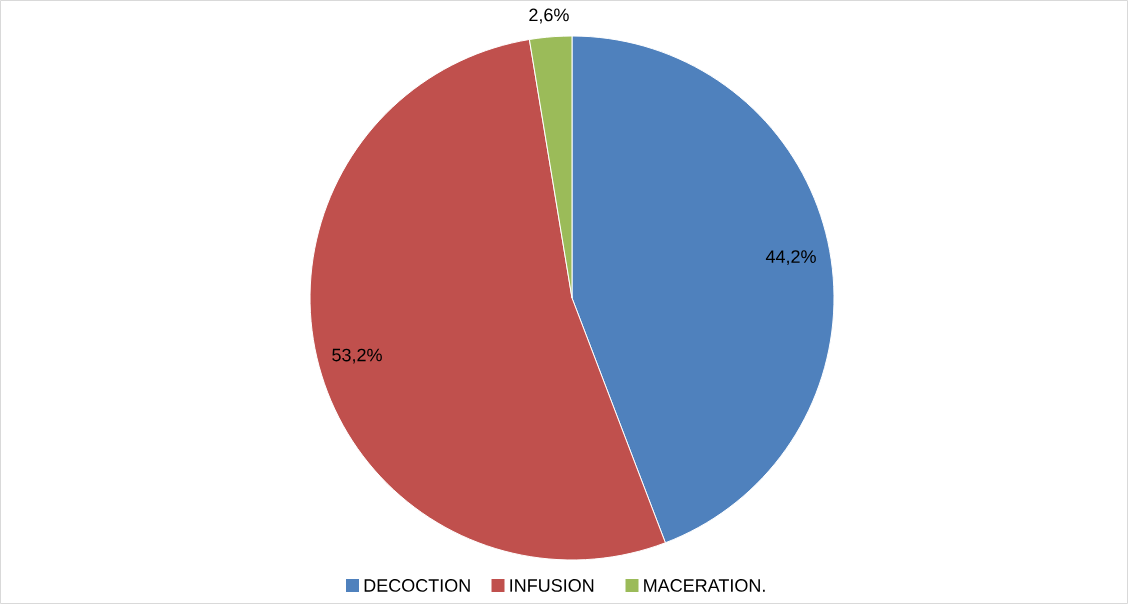 The image size is (1128, 604). I want to click on data-label: 2,6%, so click(549, 16).